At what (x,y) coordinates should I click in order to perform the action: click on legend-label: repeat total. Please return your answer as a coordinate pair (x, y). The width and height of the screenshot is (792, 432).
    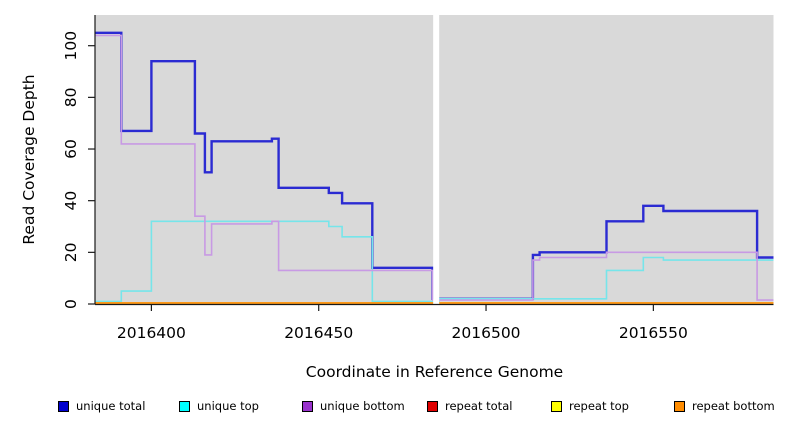
    Looking at the image, I should click on (479, 406).